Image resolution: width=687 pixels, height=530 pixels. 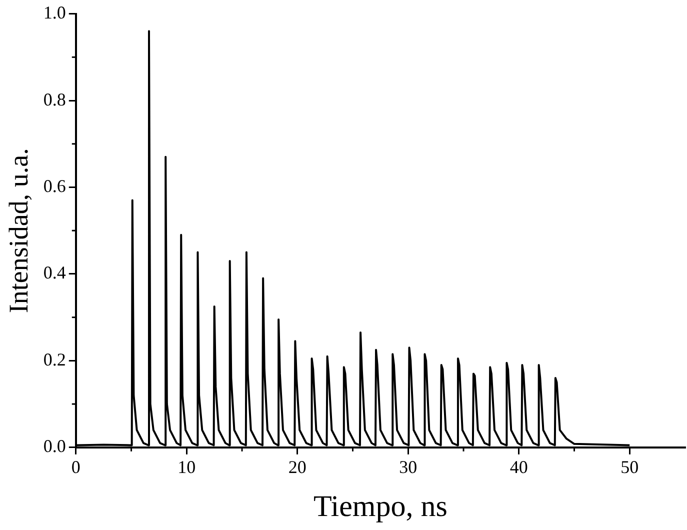 What do you see at coordinates (54, 186) in the screenshot?
I see `y-tick-label: 0.6` at bounding box center [54, 186].